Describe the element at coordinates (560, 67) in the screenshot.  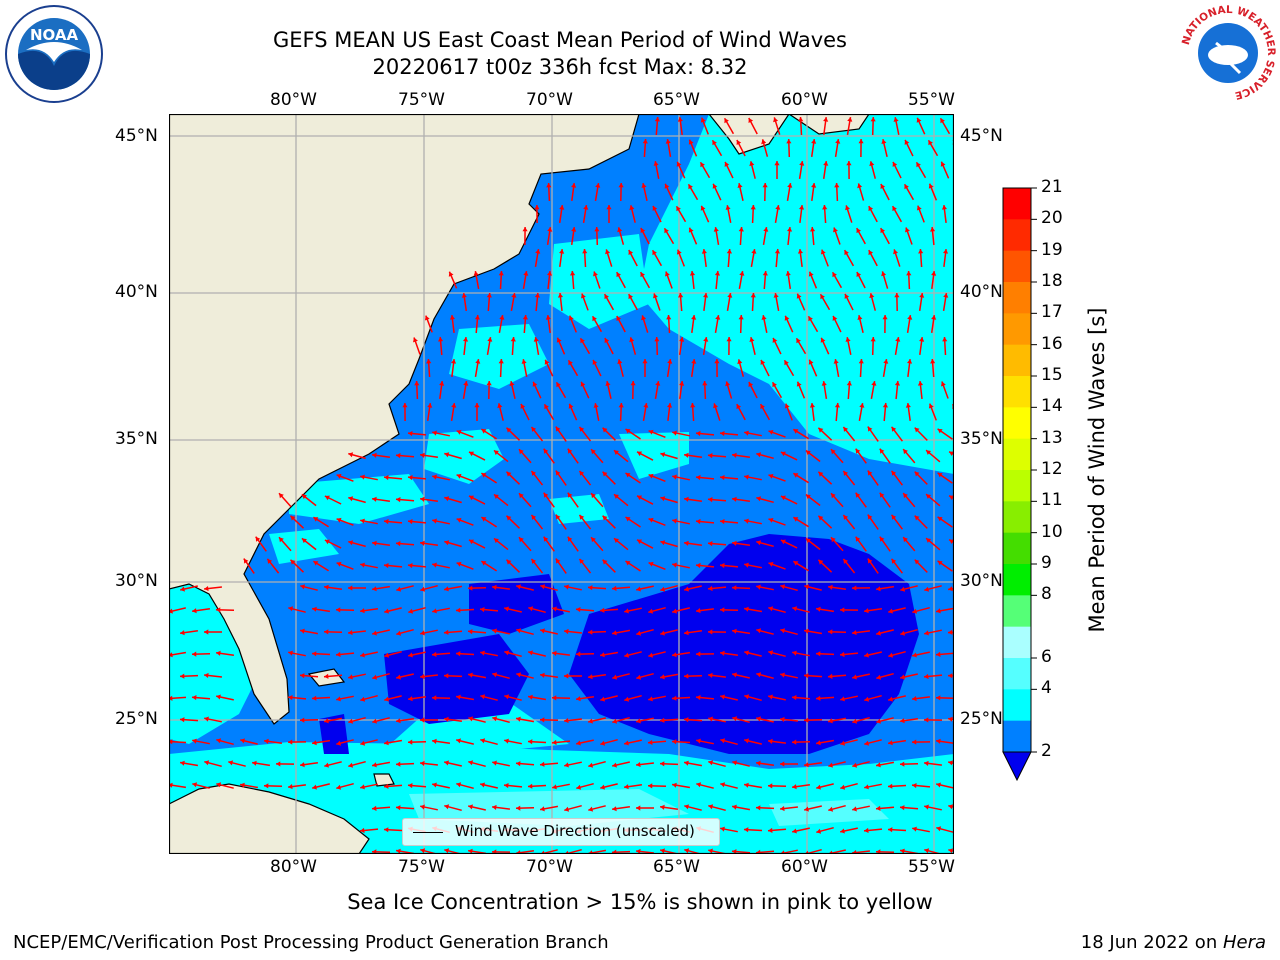
I see `title-line-2: 20220617 t00z 336h fcst Max: 8.32` at that location.